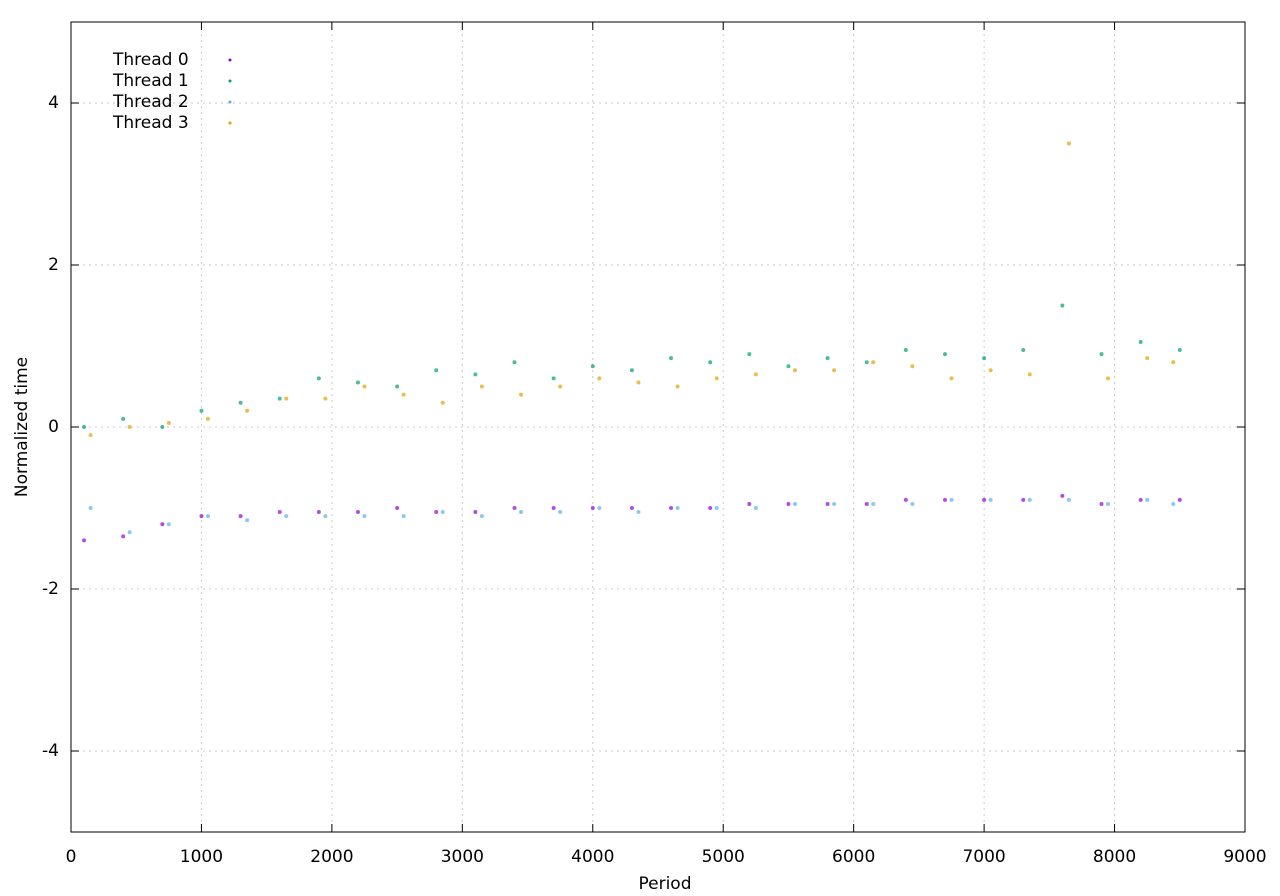  I want to click on x-tick-label: 6000, so click(853, 857).